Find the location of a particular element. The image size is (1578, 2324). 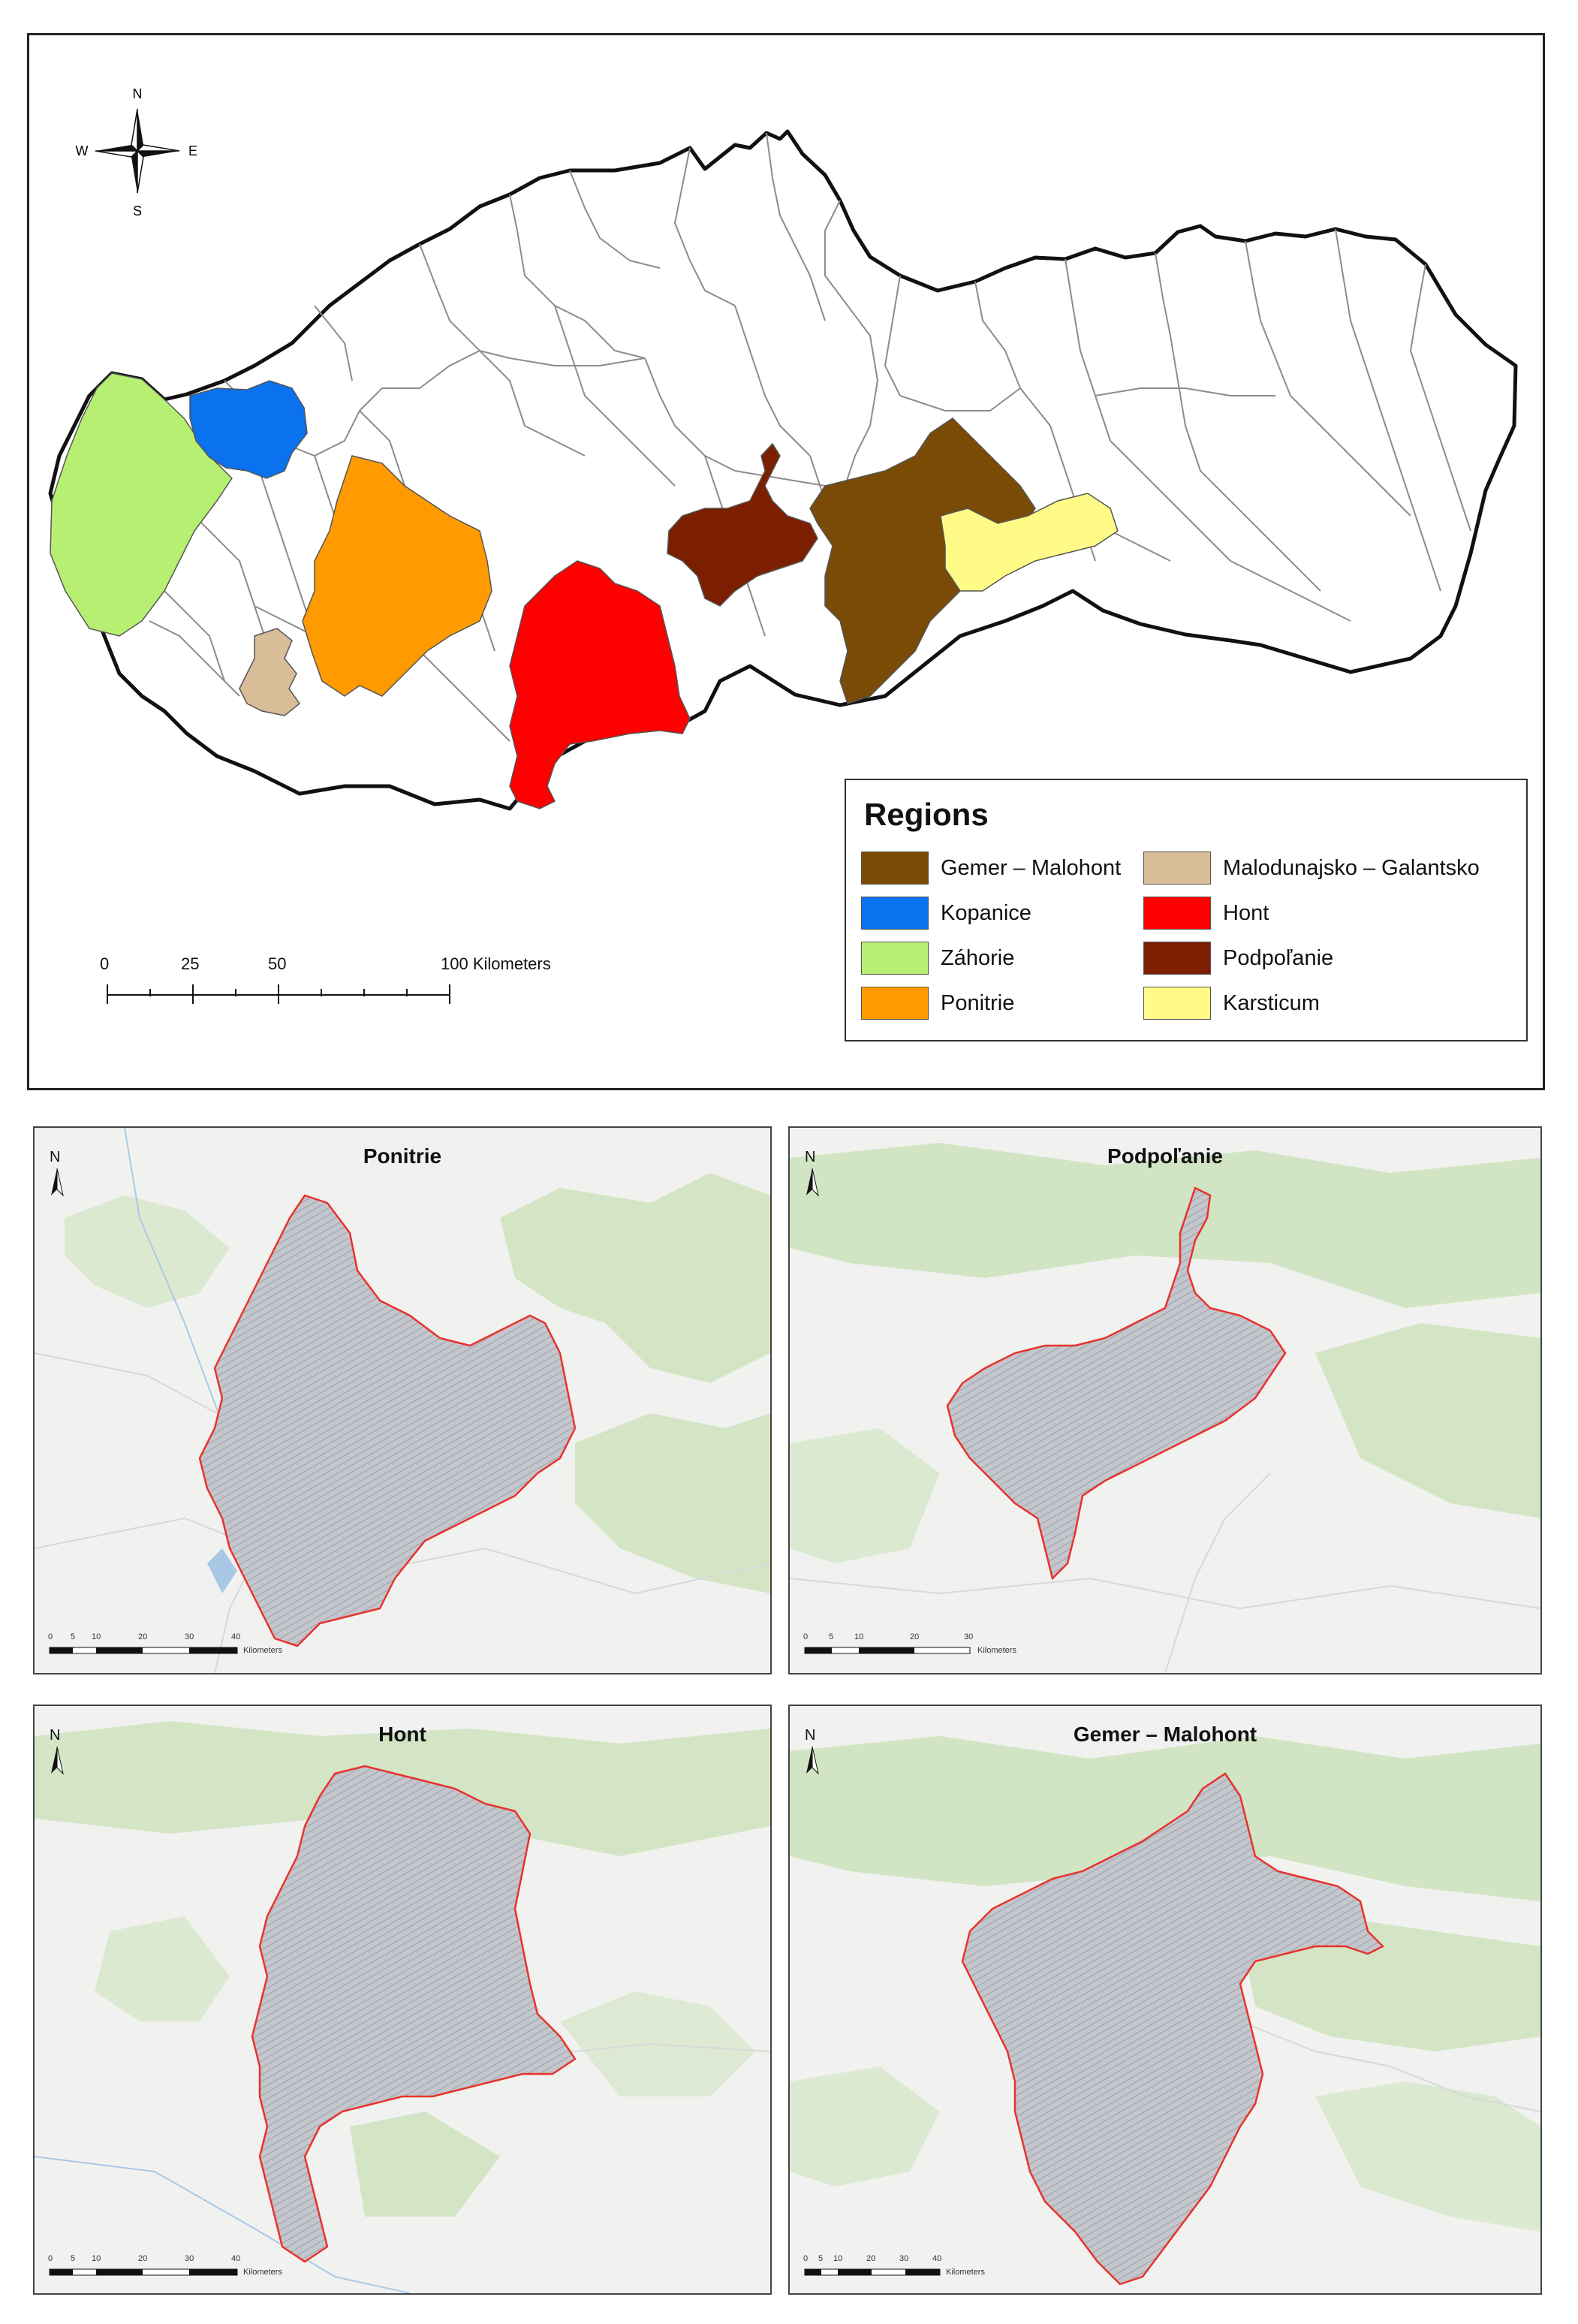

region-karsticum is located at coordinates (1029, 542).